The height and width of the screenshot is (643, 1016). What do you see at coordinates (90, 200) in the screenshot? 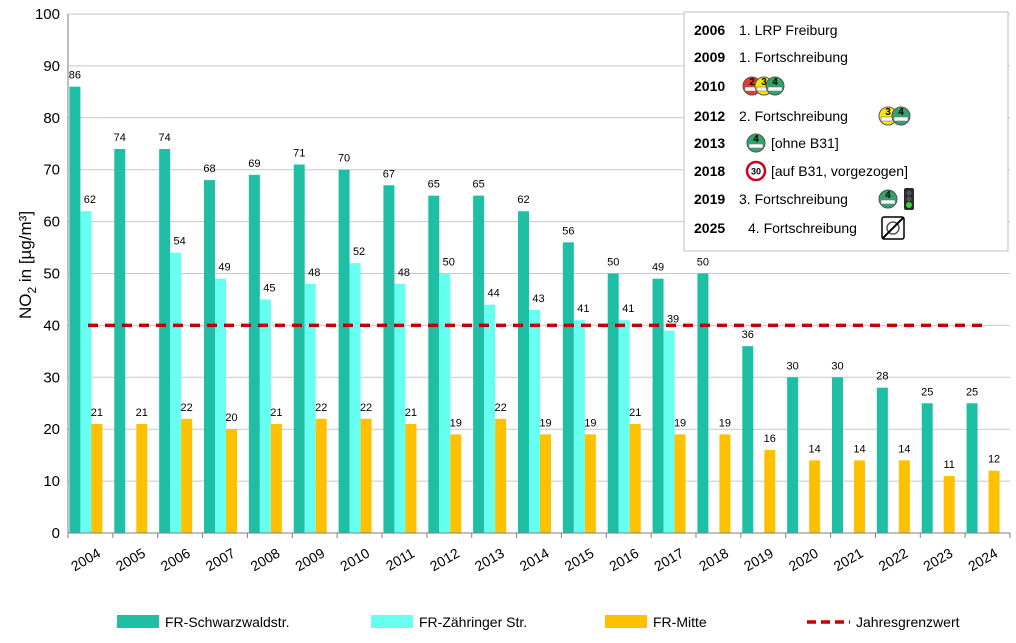
I see `data-label: 62` at bounding box center [90, 200].